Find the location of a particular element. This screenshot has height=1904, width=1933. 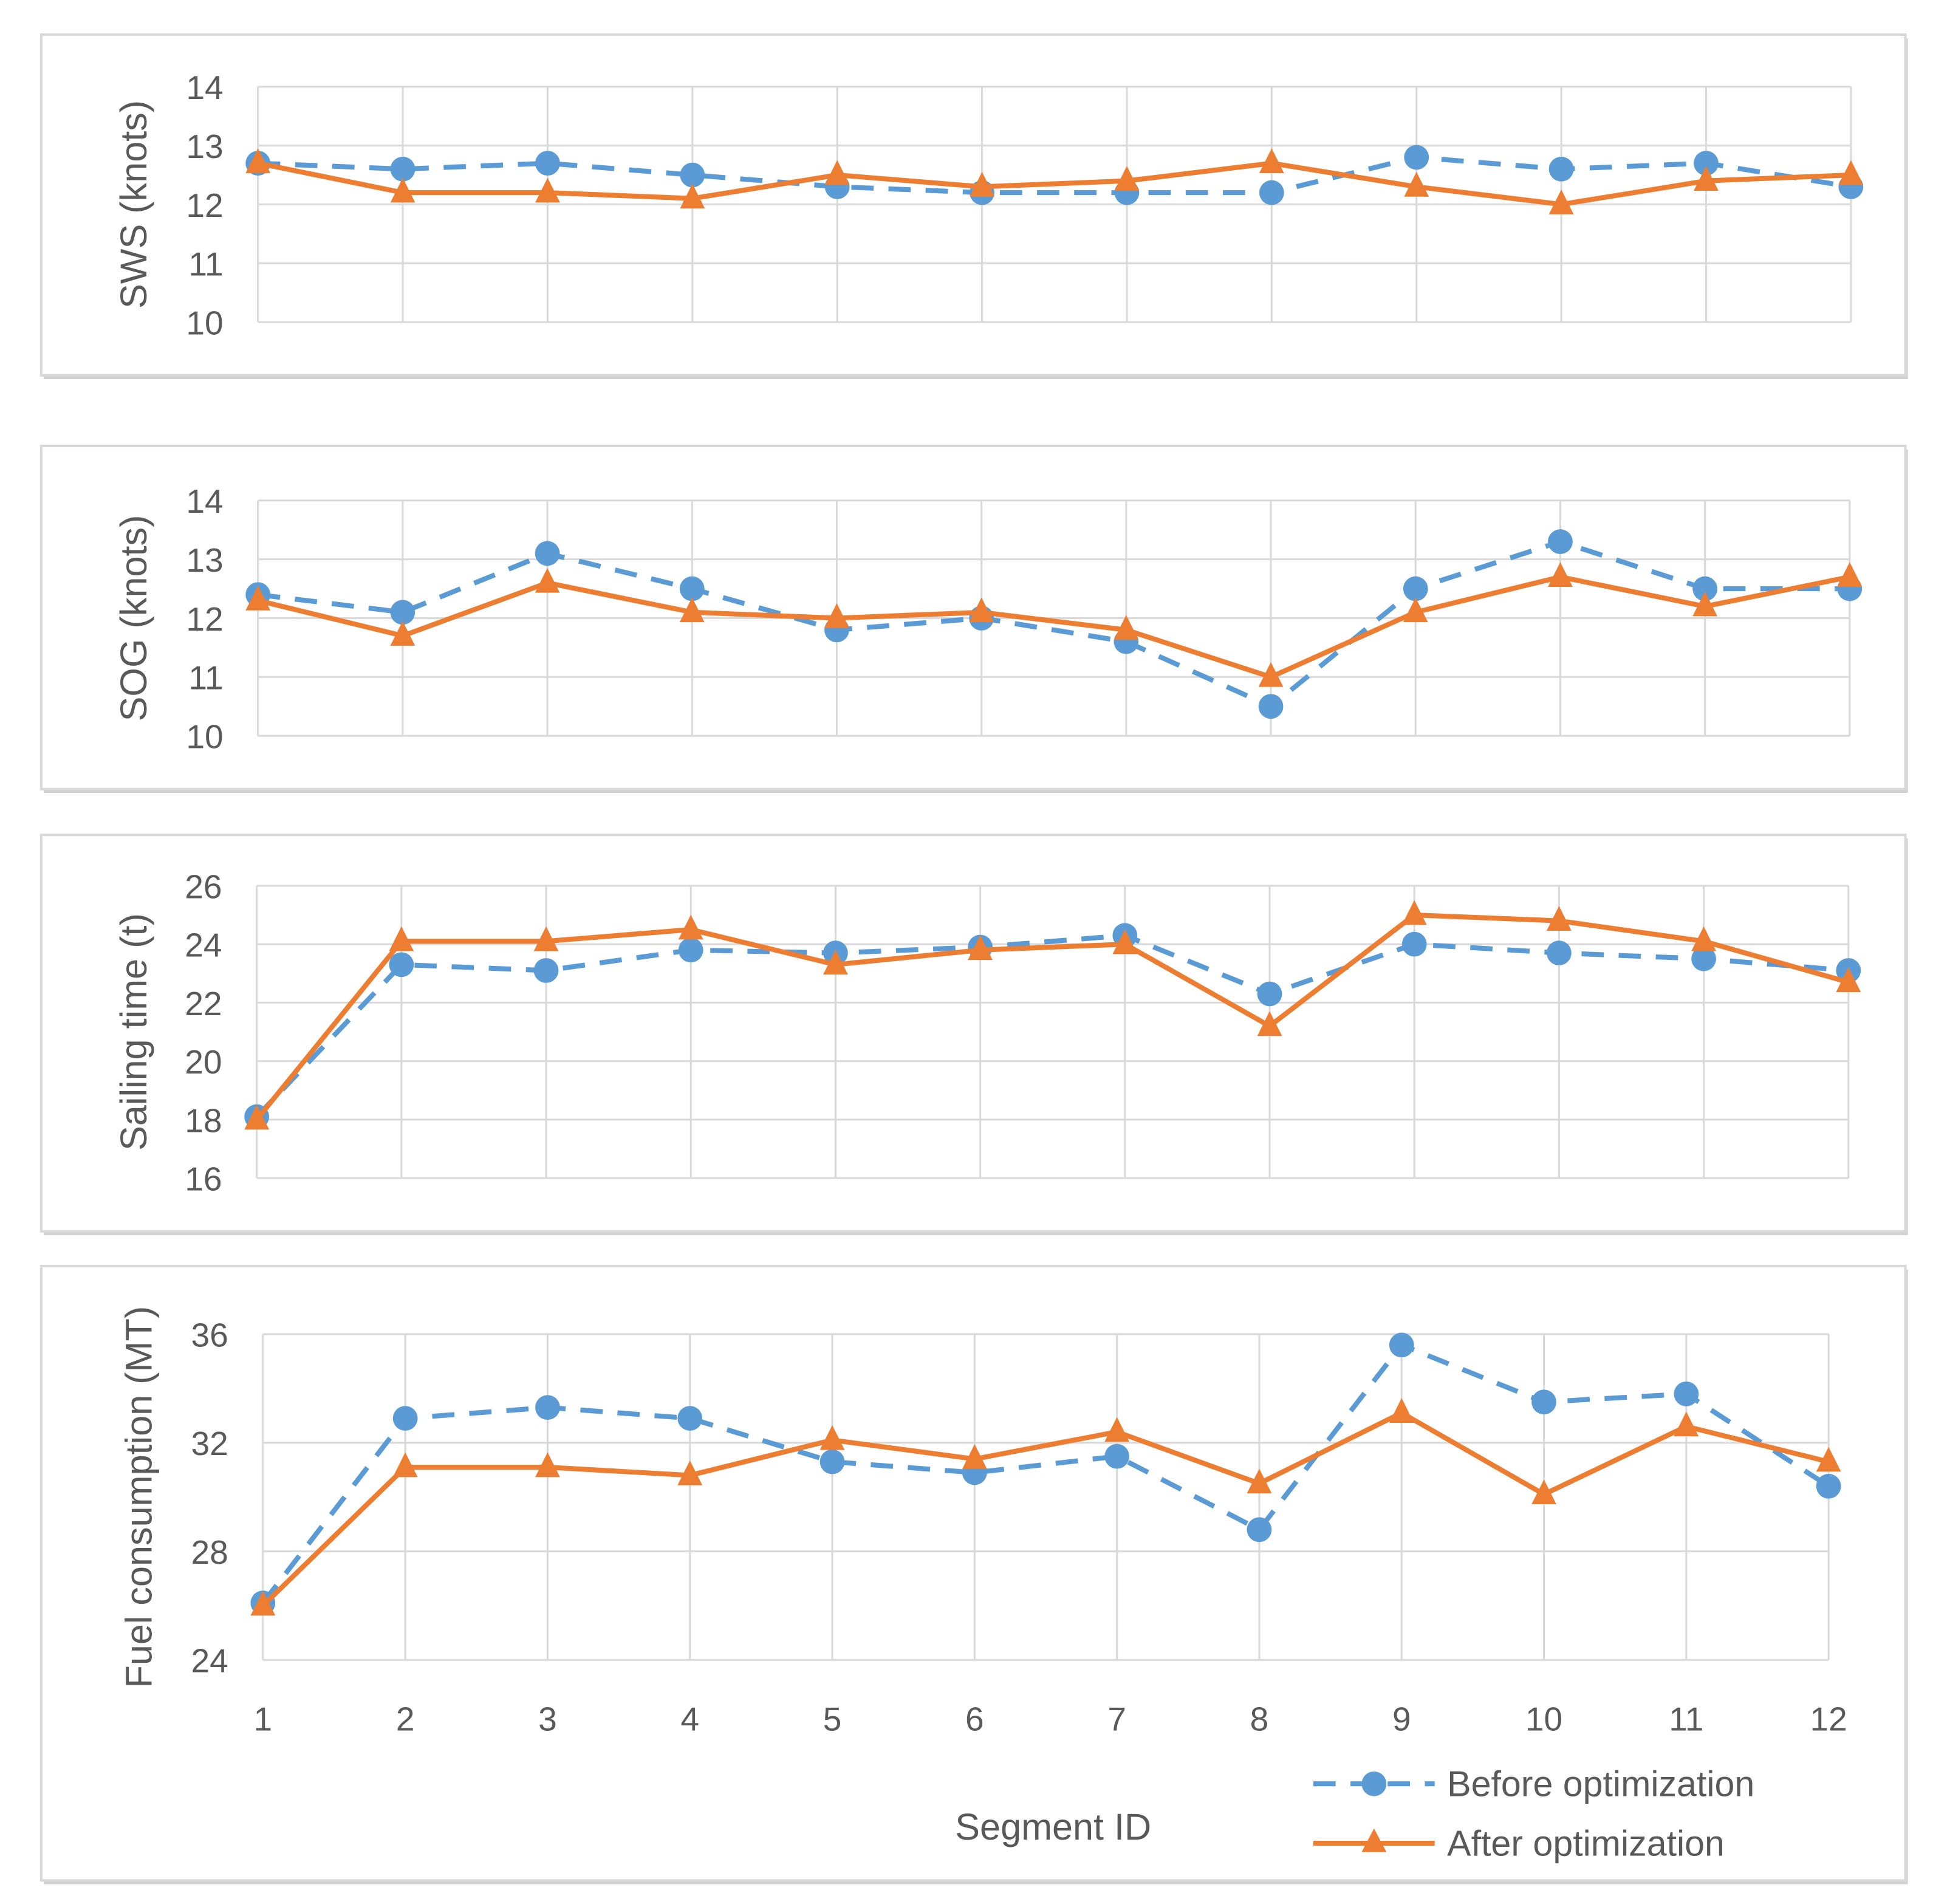

legend: Before optimization After optimization is located at coordinates (1533, 1814).